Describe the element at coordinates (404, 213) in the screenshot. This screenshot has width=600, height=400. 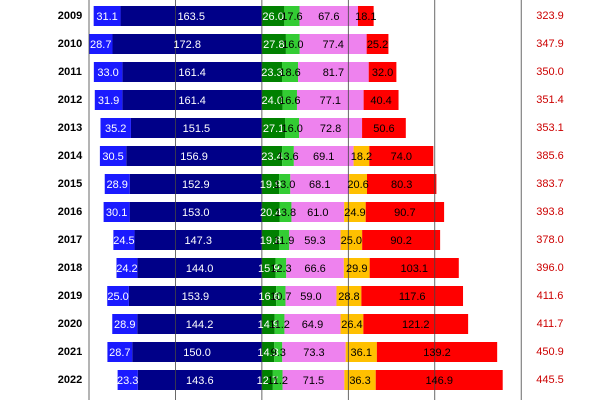
I see `data-label: 90.7` at that location.